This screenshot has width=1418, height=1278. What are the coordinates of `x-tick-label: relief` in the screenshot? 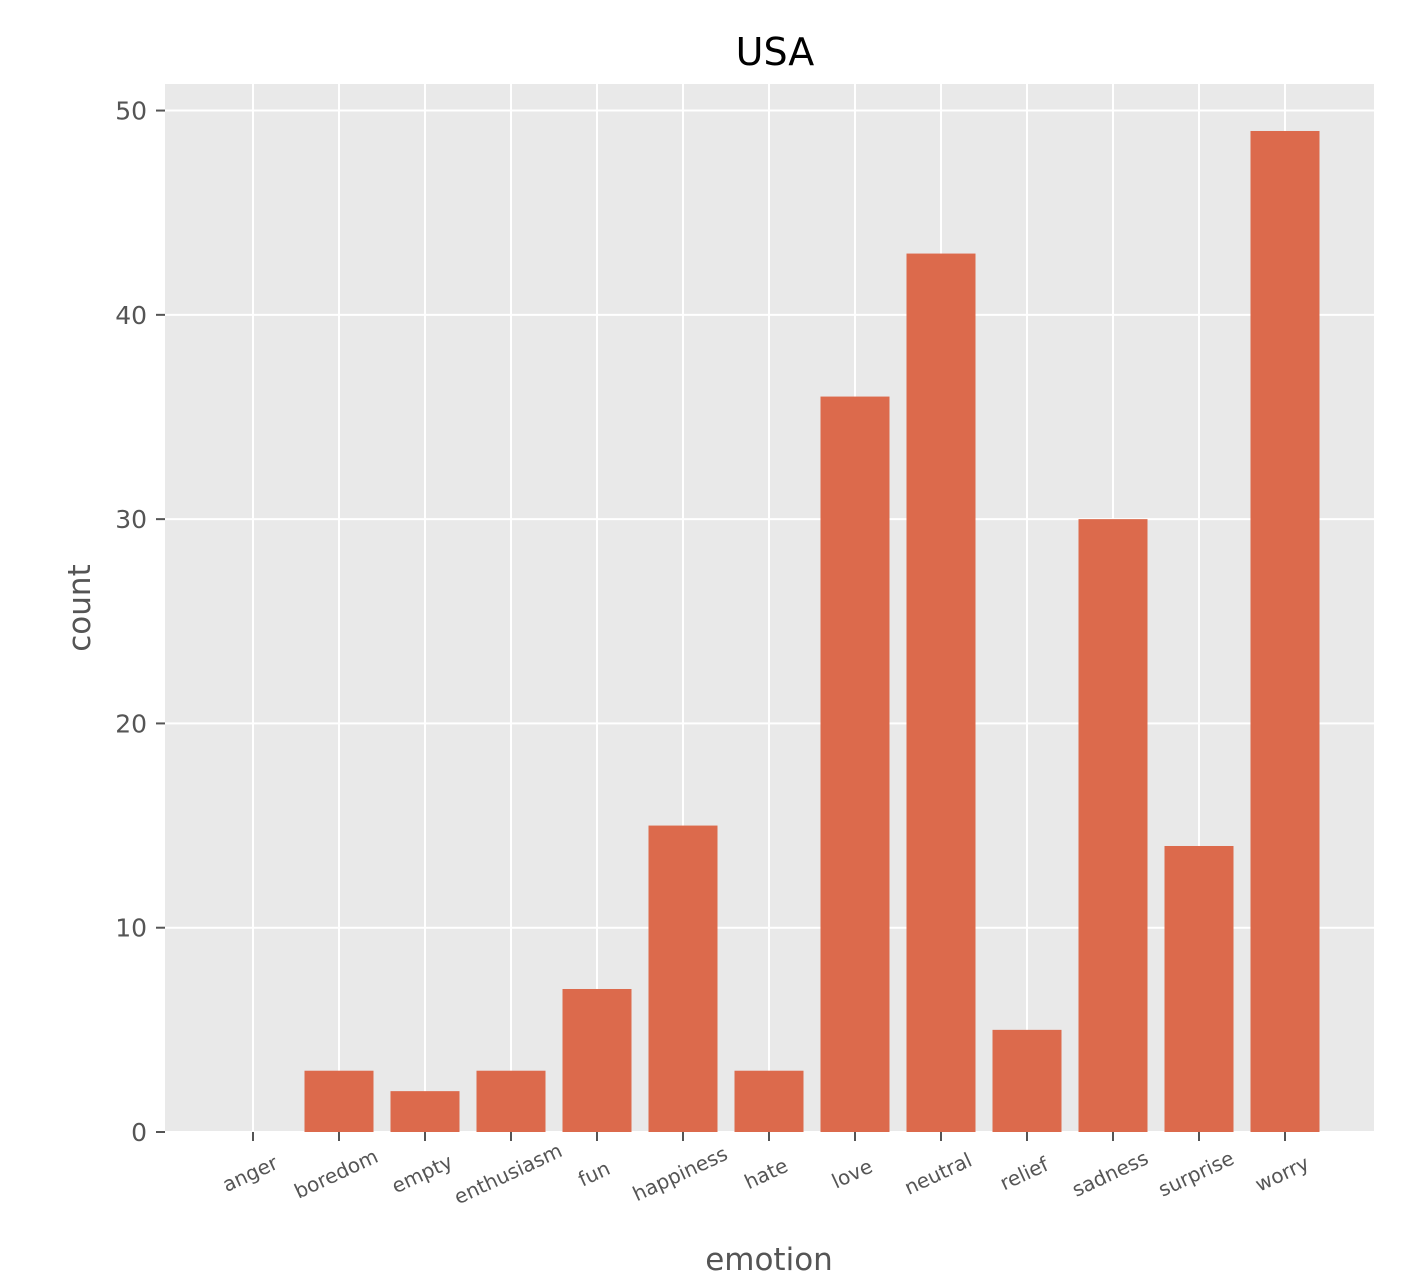 It's located at (1024, 1174).